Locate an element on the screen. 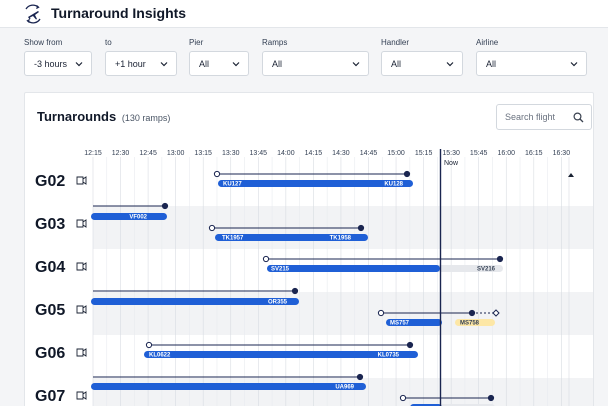  flight-label: KU127 is located at coordinates (232, 185).